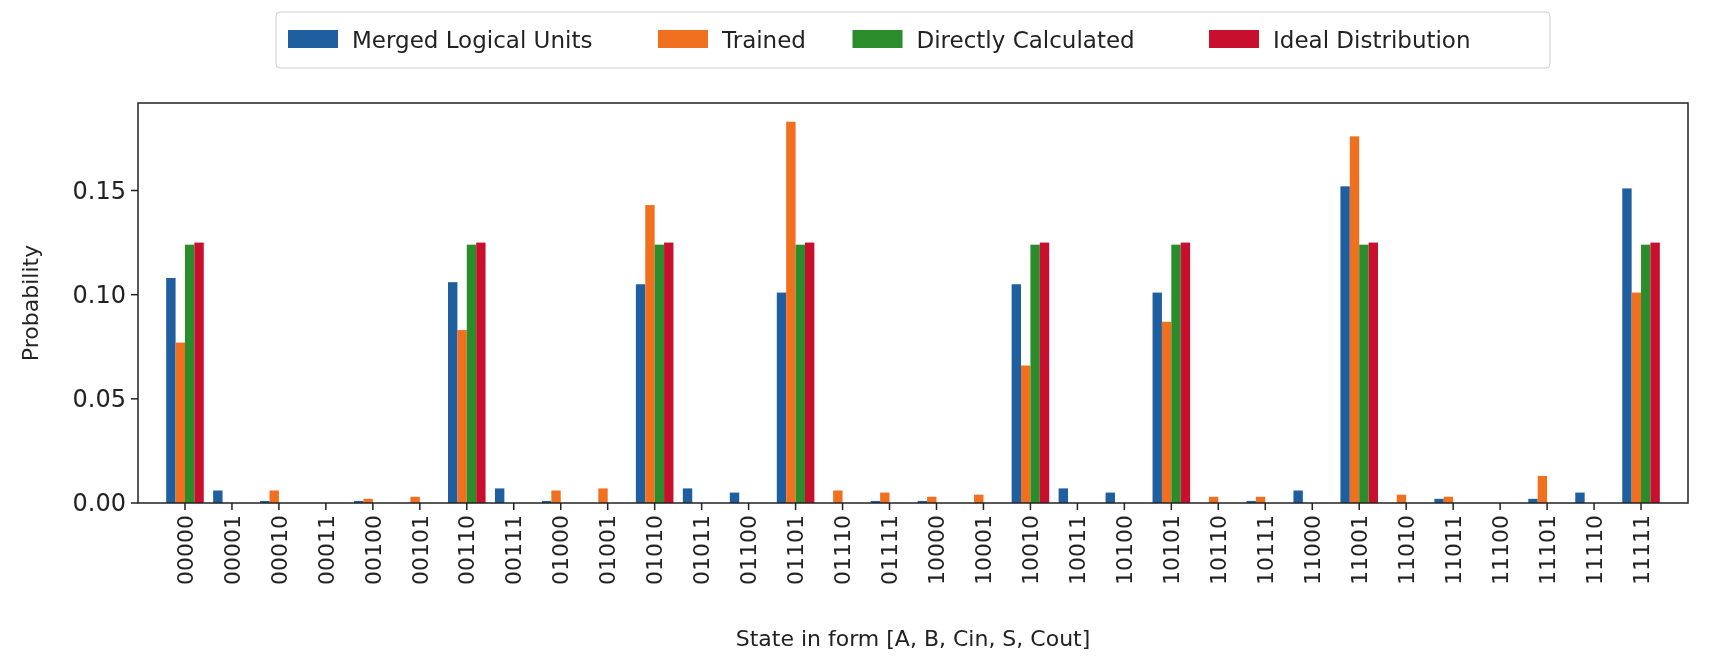  I want to click on x-tick-label: 00001, so click(232, 550).